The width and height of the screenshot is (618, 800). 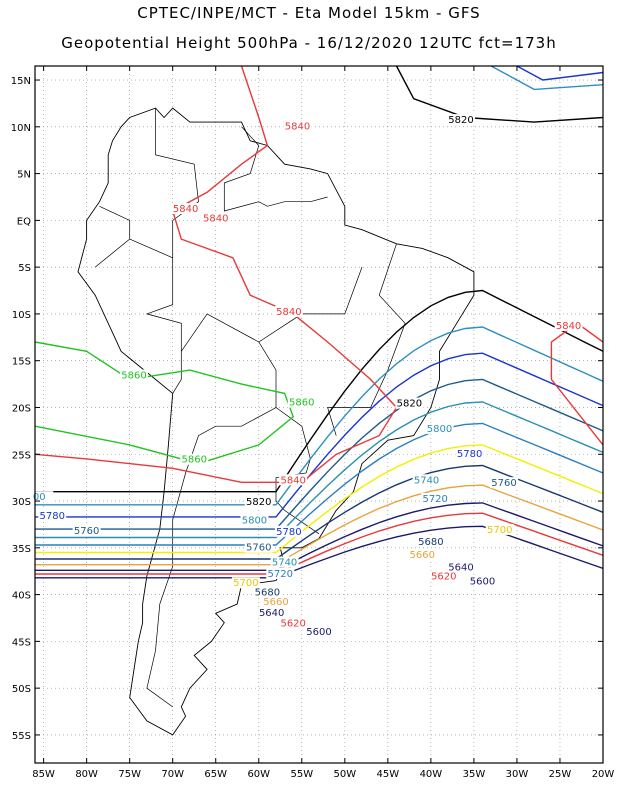 I want to click on lat-tick-label: 50S, so click(x=21, y=689).